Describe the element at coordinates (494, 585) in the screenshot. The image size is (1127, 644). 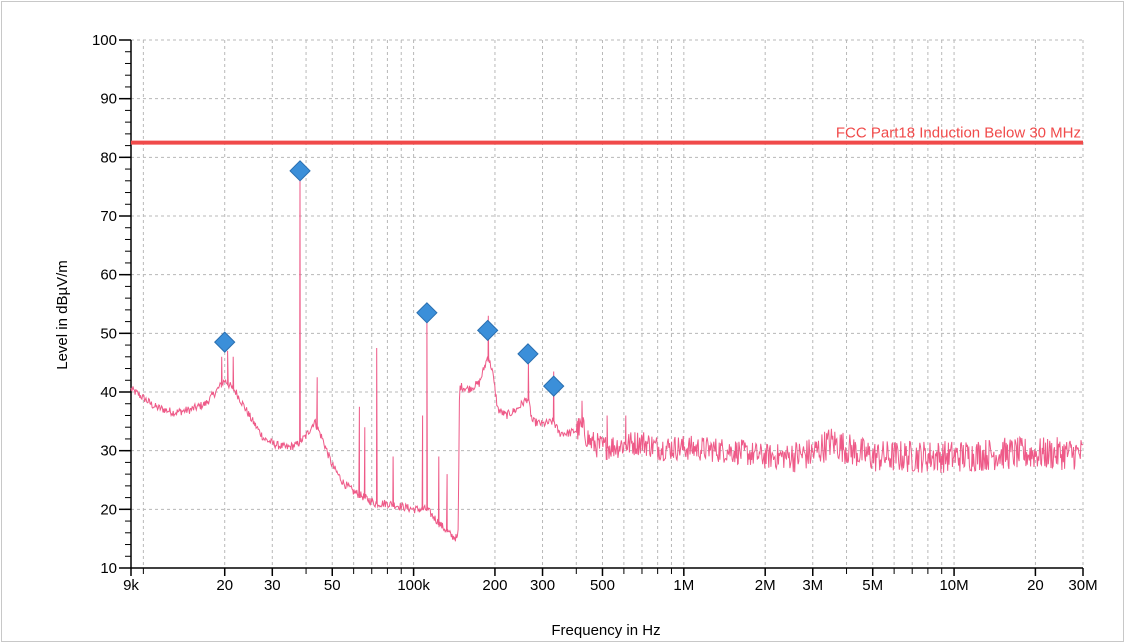
I see `x-tick-label: 200` at that location.